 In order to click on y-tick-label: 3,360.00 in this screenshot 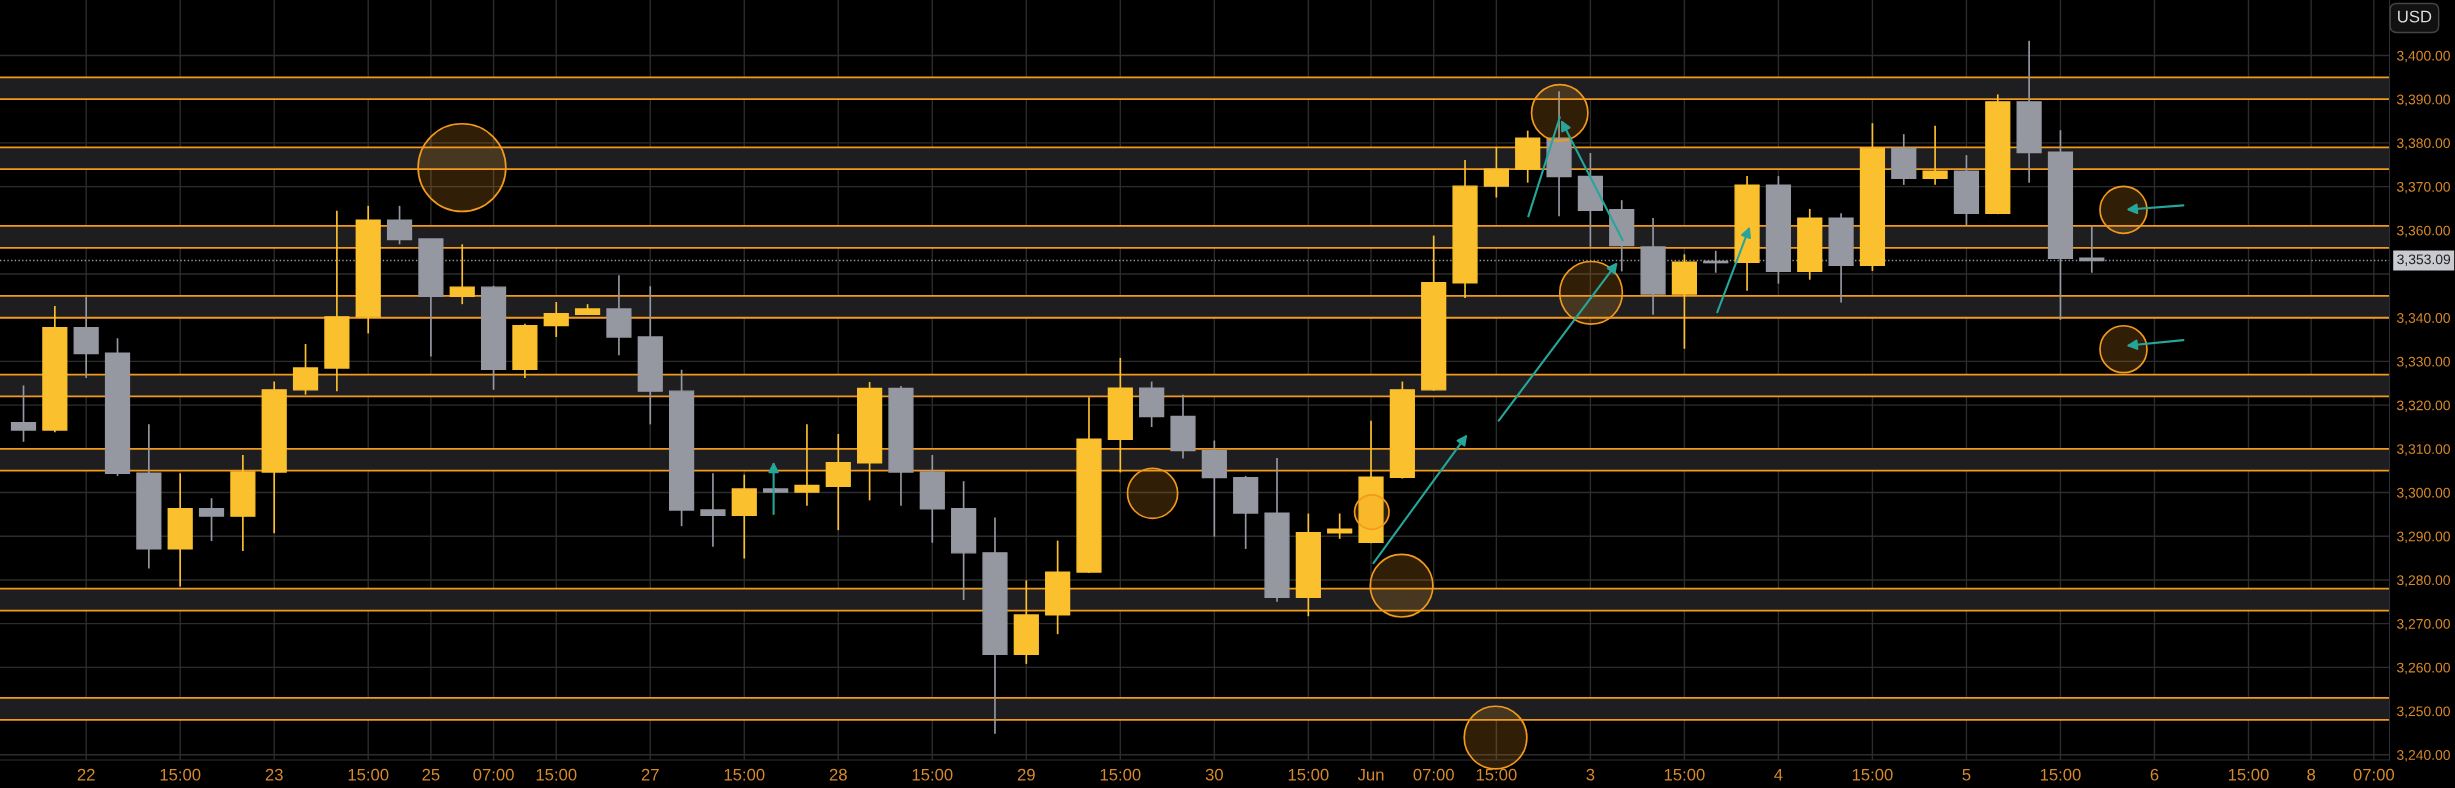, I will do `click(2423, 231)`.